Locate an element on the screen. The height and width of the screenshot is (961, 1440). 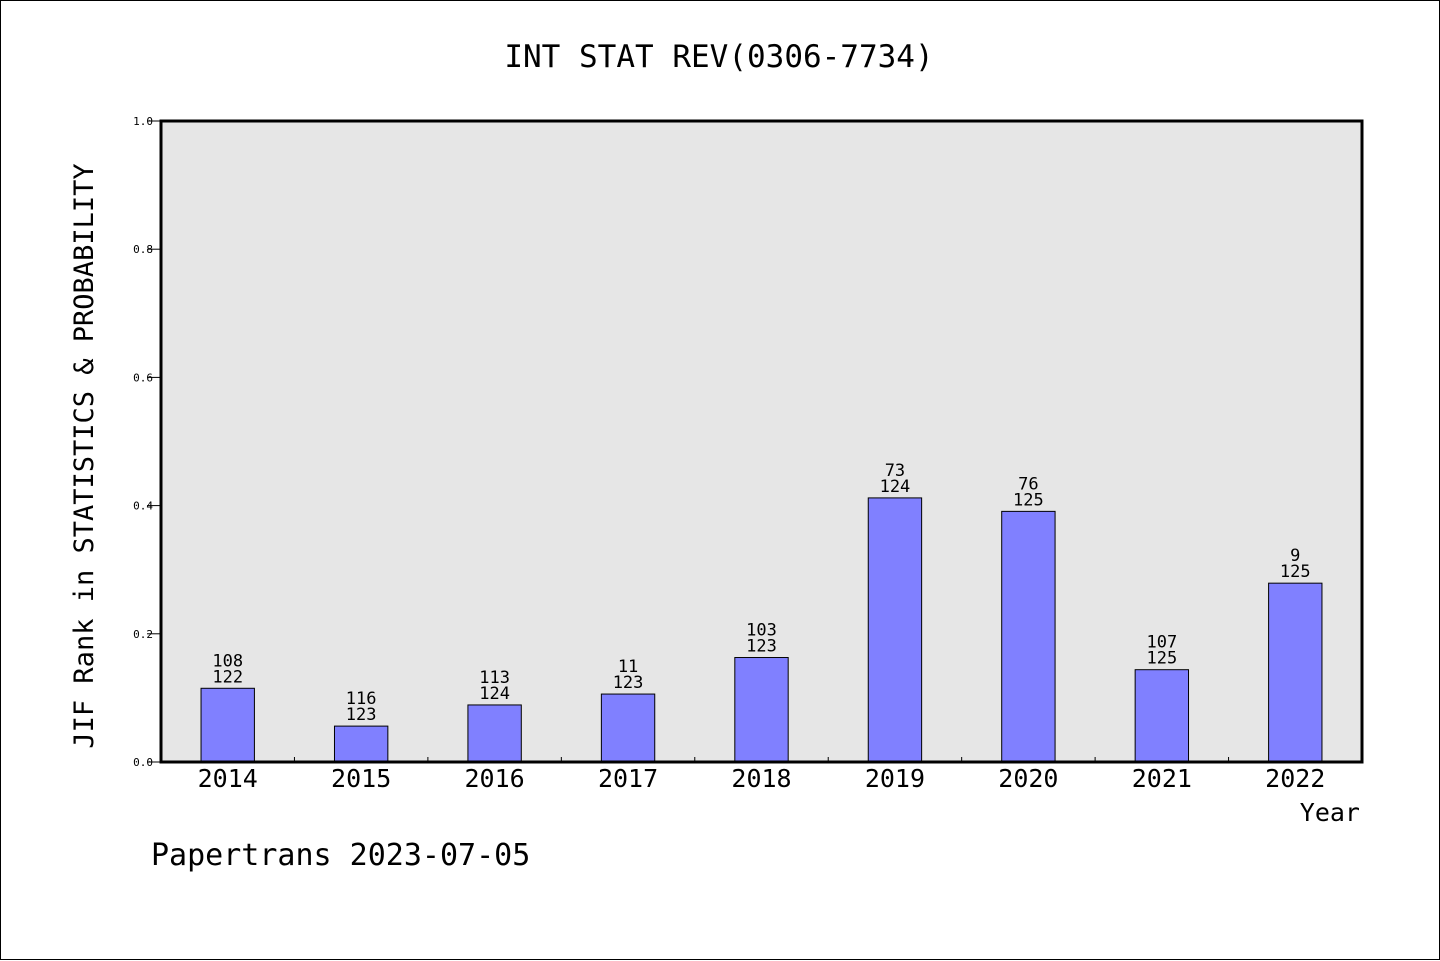
y-tick-label: 0.4 is located at coordinates (143, 506).